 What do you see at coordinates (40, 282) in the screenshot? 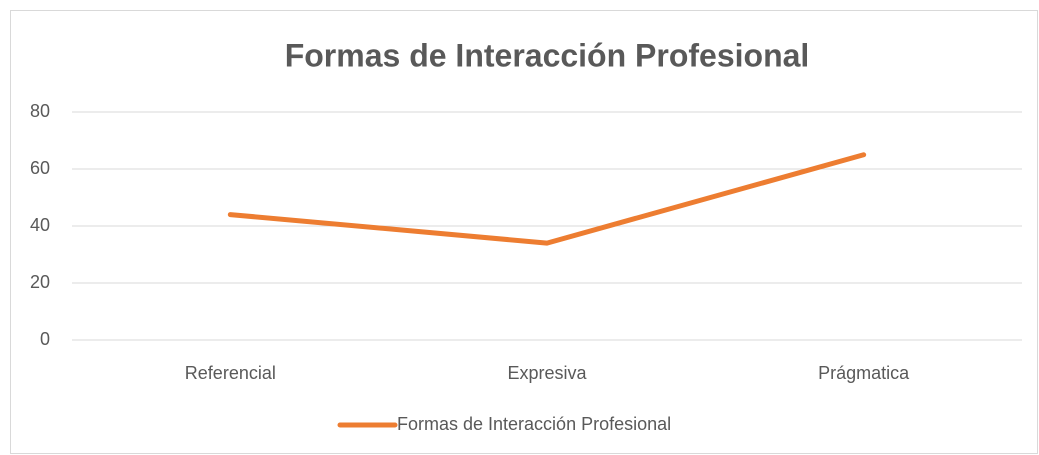
I see `y-tick-label: 20` at bounding box center [40, 282].